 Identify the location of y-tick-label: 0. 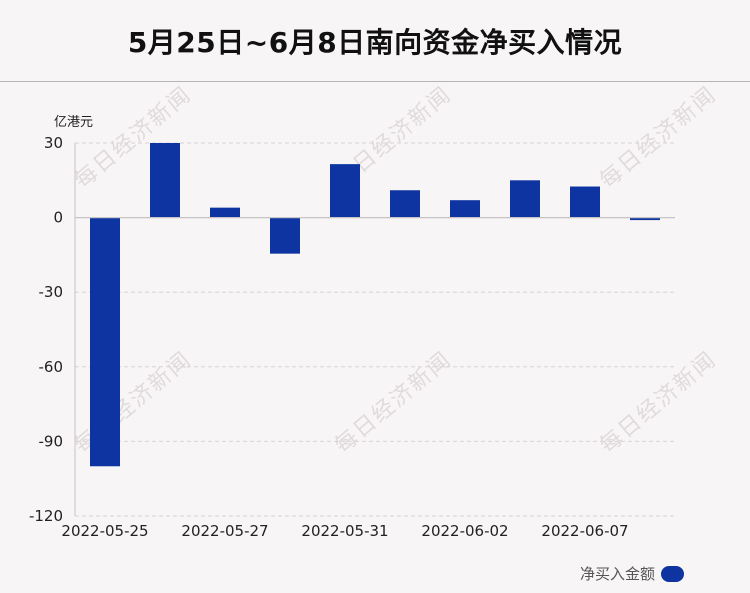
(58, 218).